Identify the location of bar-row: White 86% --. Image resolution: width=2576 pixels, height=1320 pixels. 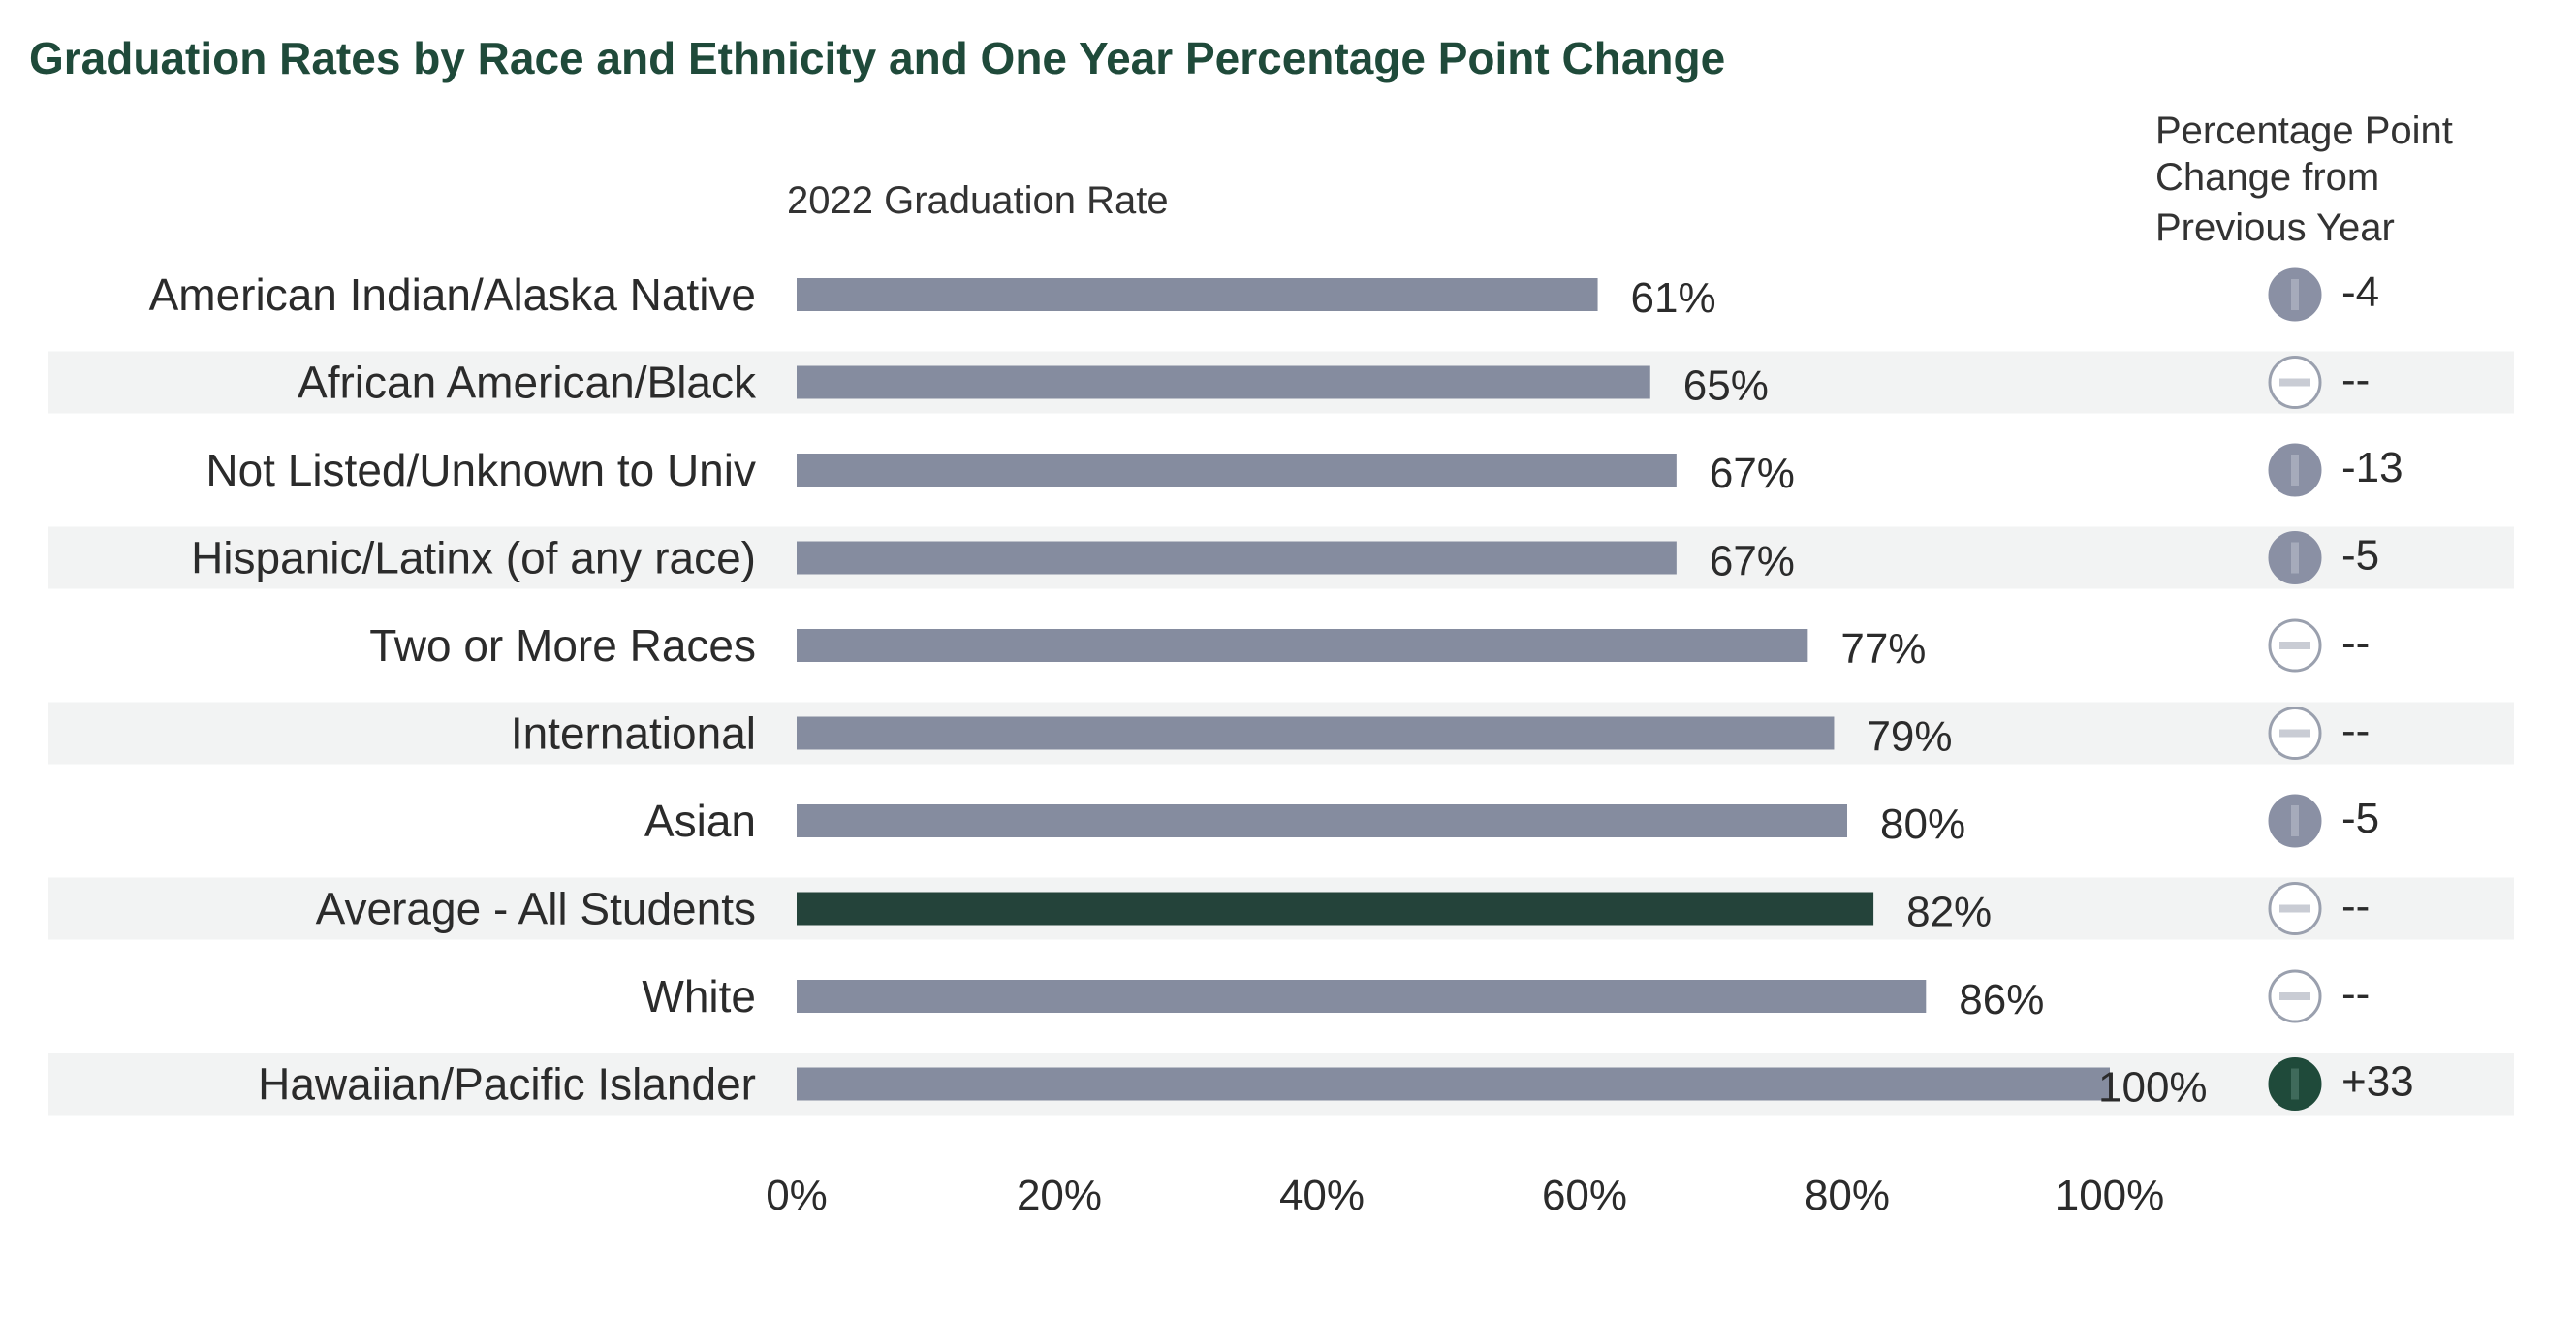
(1506, 996).